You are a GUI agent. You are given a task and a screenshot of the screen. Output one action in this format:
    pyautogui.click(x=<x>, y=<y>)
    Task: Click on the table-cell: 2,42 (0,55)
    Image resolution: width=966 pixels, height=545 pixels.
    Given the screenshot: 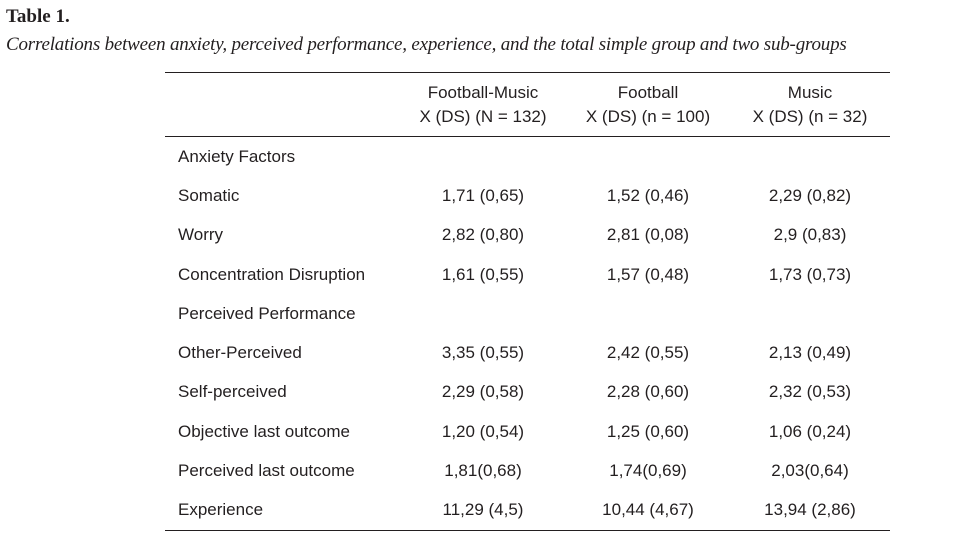 What is the action you would take?
    pyautogui.click(x=648, y=353)
    